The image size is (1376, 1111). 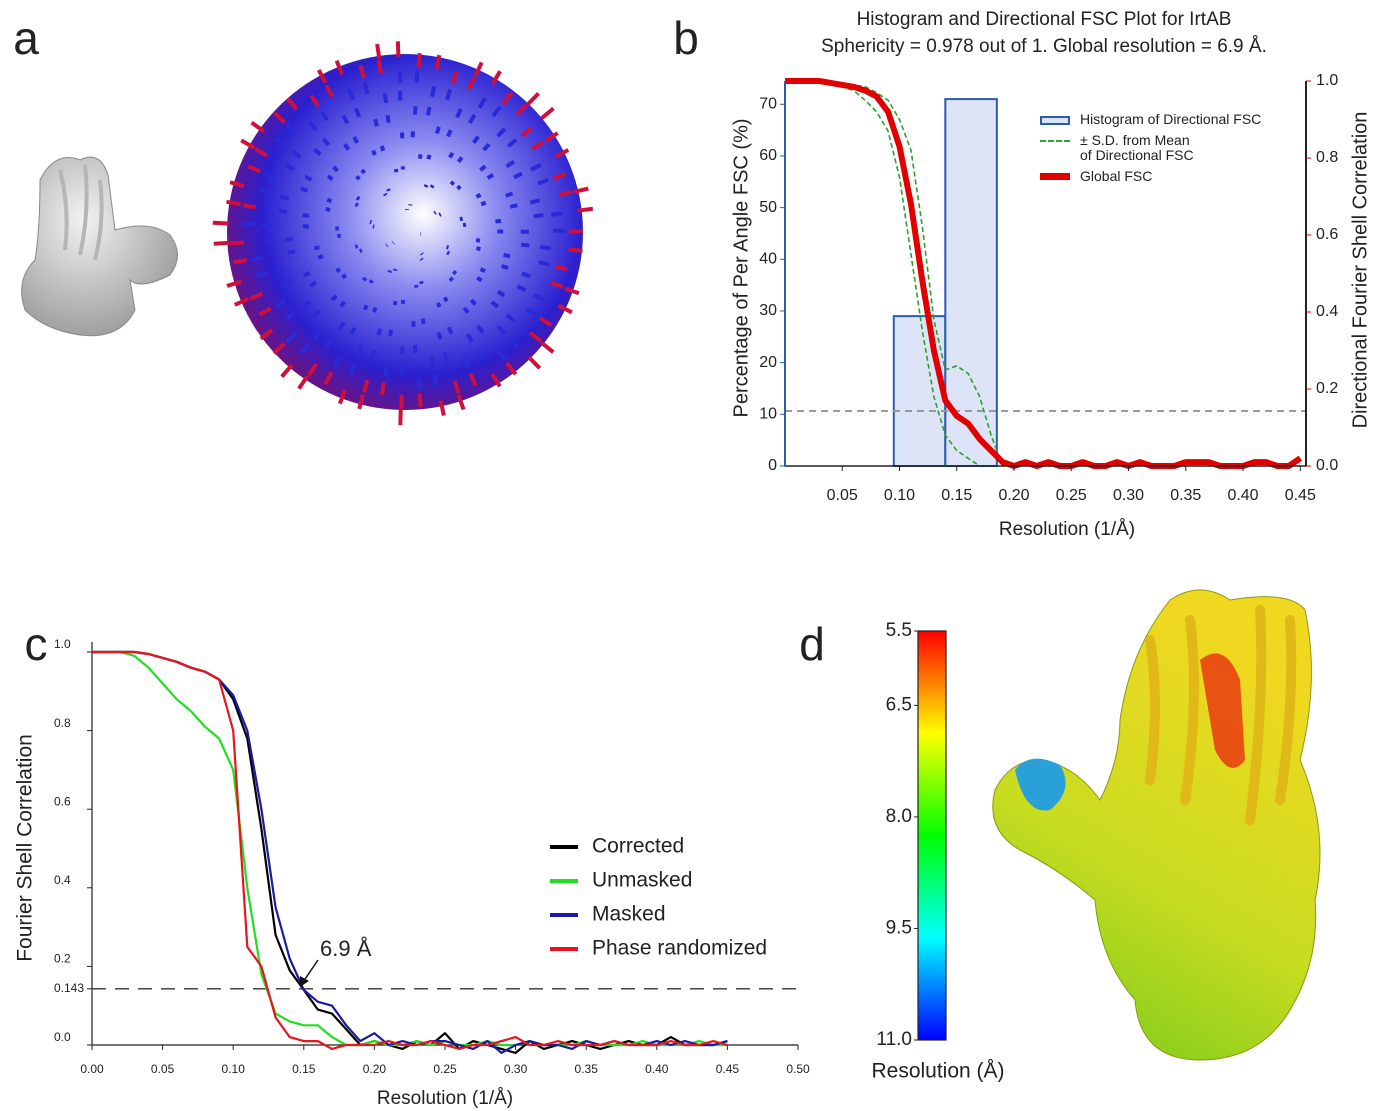 I want to click on panel-label: d, so click(x=812, y=644).